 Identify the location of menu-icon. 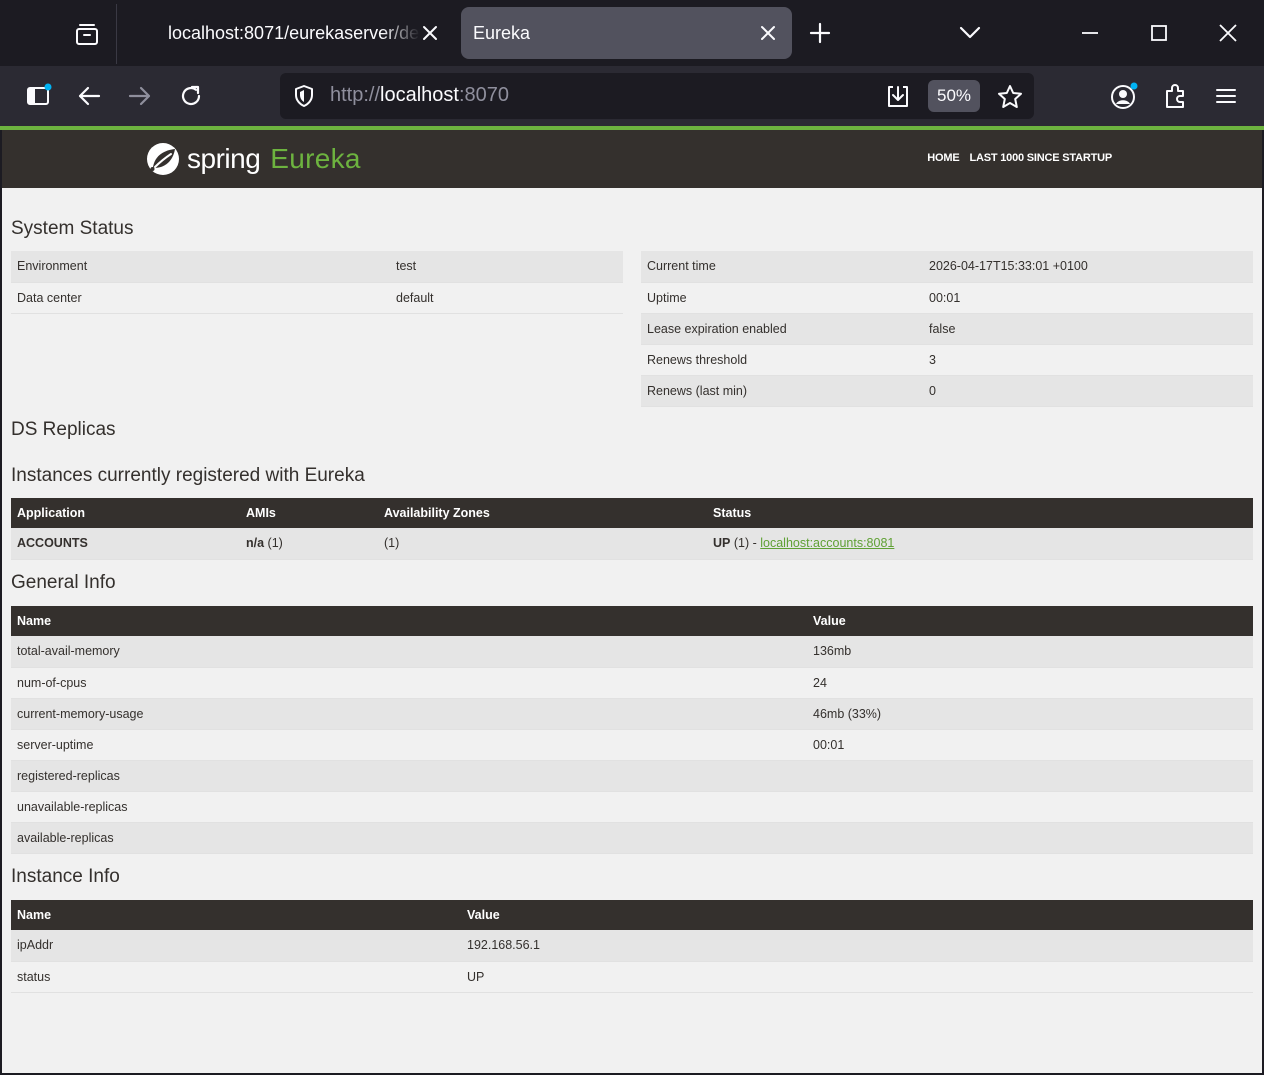
(1226, 96).